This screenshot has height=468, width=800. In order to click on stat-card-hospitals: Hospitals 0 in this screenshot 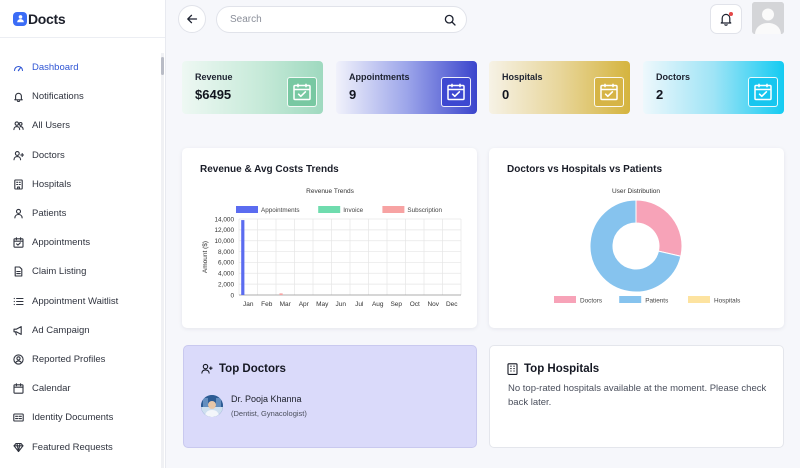, I will do `click(559, 87)`.